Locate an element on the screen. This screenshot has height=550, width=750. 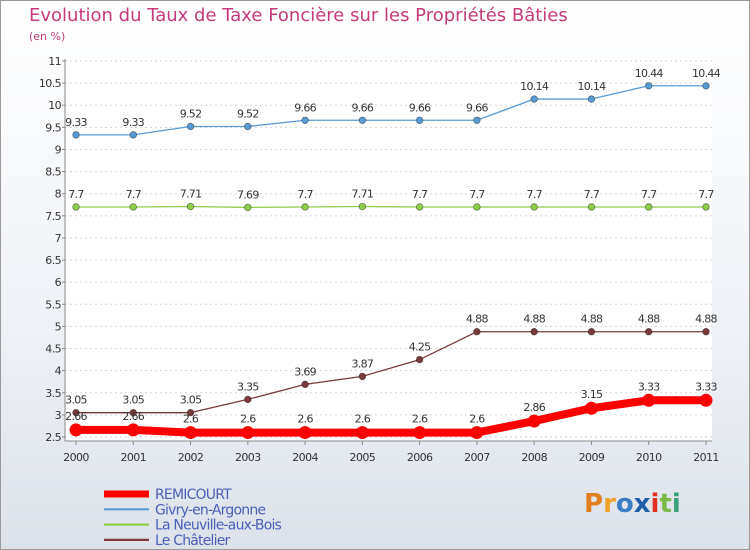
logo-letter: t is located at coordinates (665, 504).